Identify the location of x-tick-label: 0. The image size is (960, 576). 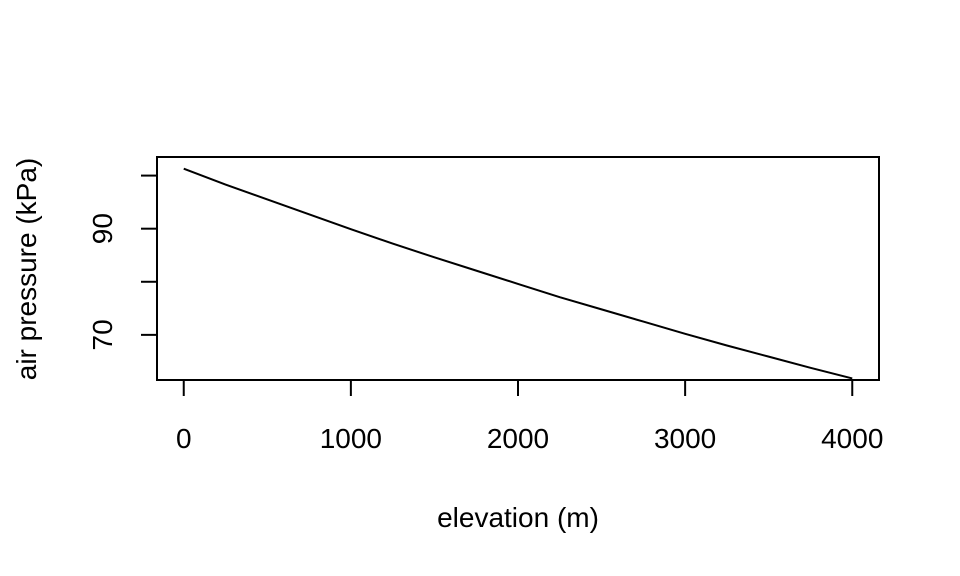
(184, 438).